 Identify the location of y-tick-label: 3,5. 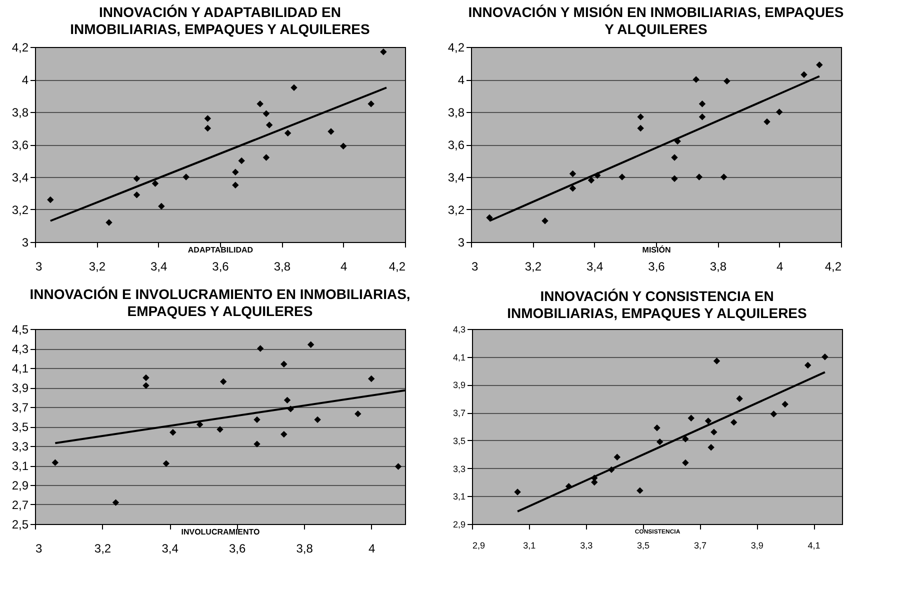
(459, 441).